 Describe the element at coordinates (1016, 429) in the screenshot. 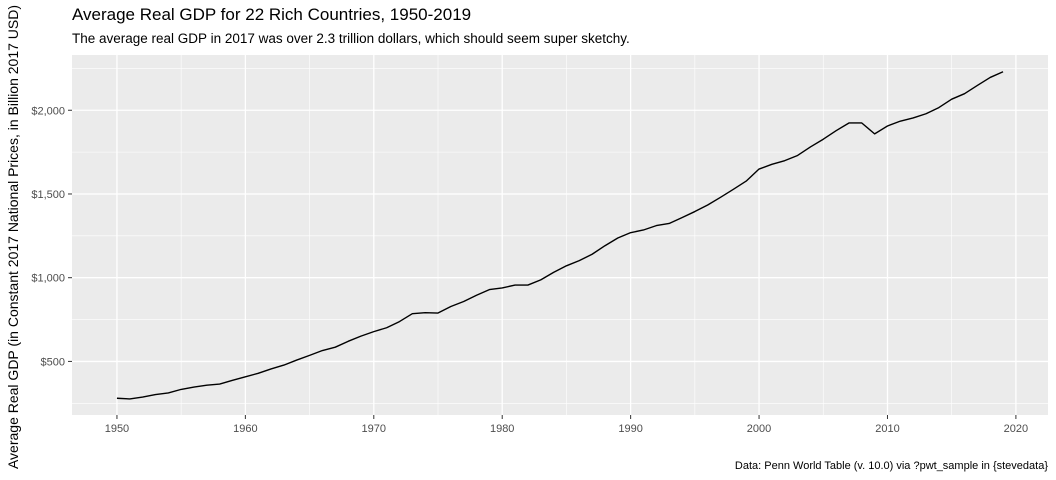

I see `x-tick-label: 2020` at that location.